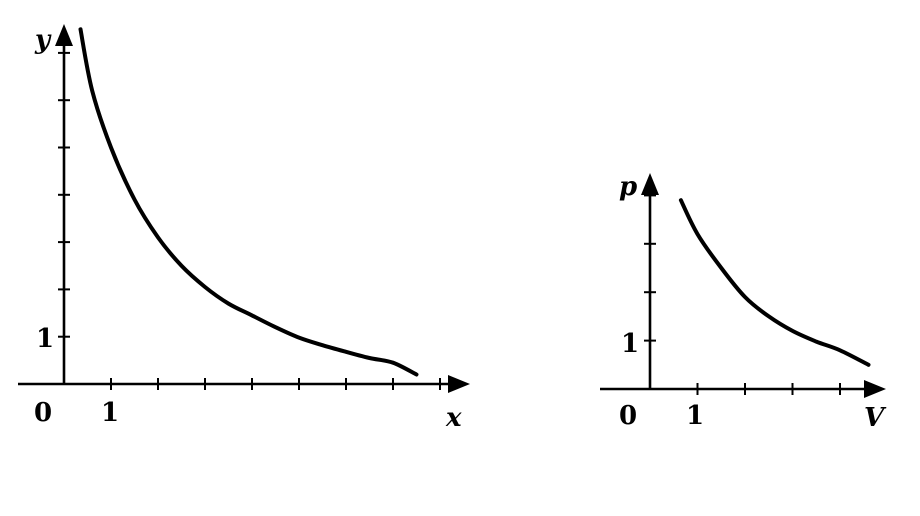  I want to click on curve, so click(774, 282).